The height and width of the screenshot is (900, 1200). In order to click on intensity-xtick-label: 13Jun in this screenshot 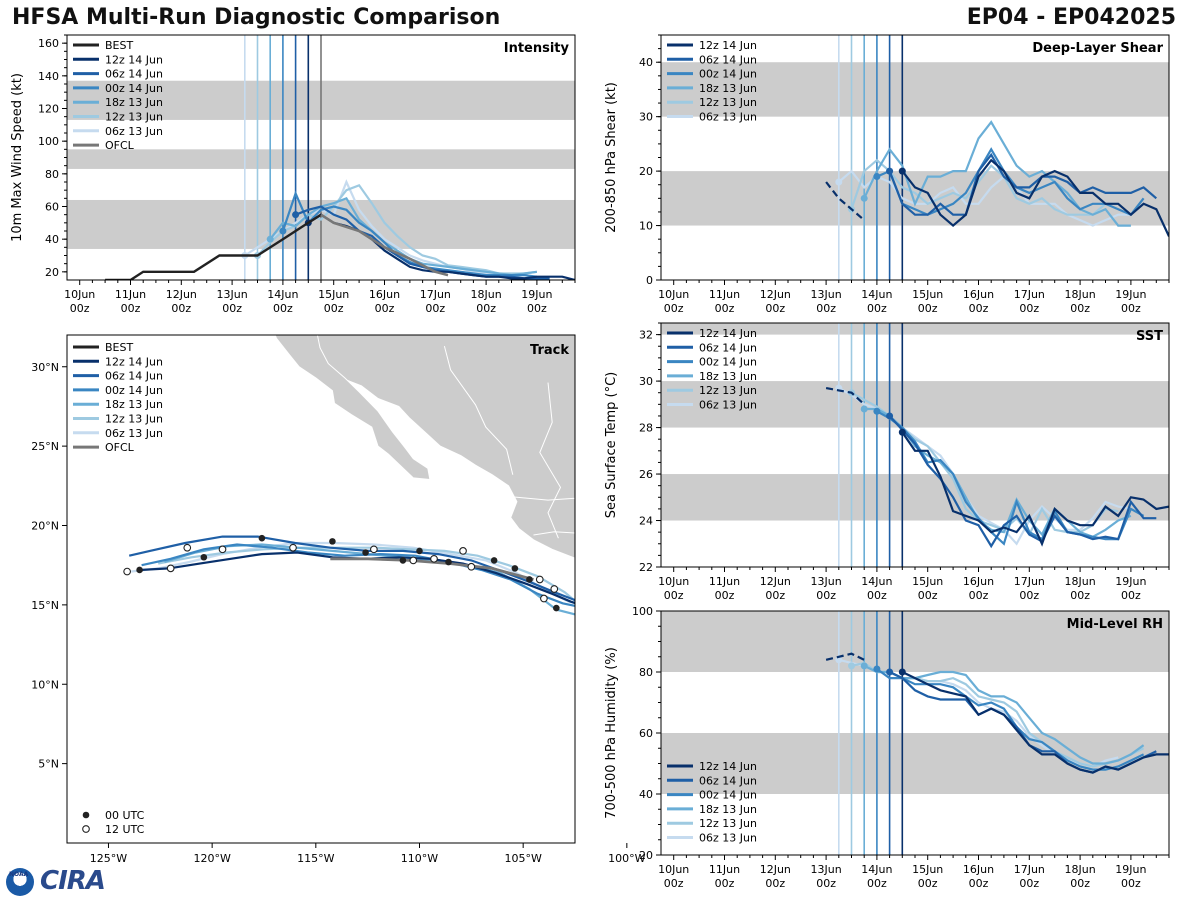, I will do `click(232, 294)`.